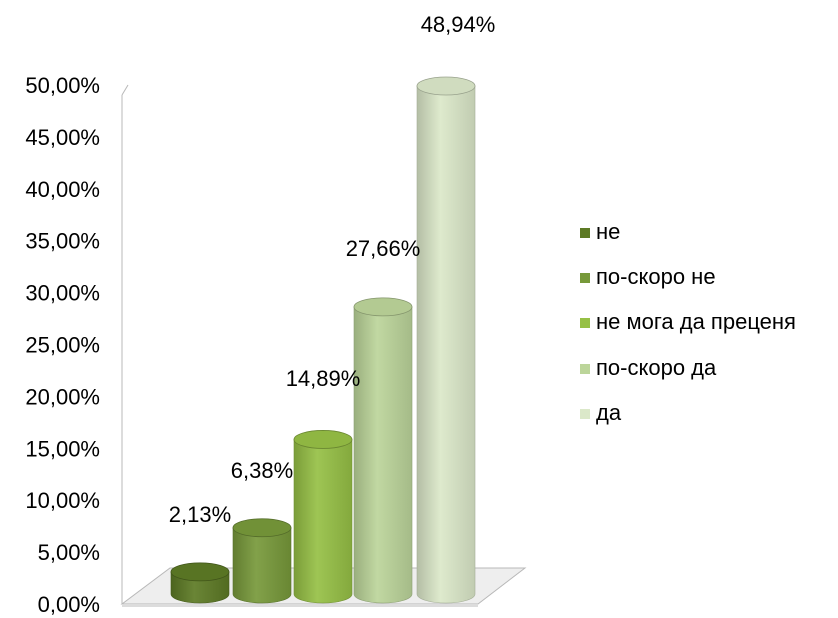 This screenshot has width=838, height=618. I want to click on legend-entry: да, so click(601, 412).